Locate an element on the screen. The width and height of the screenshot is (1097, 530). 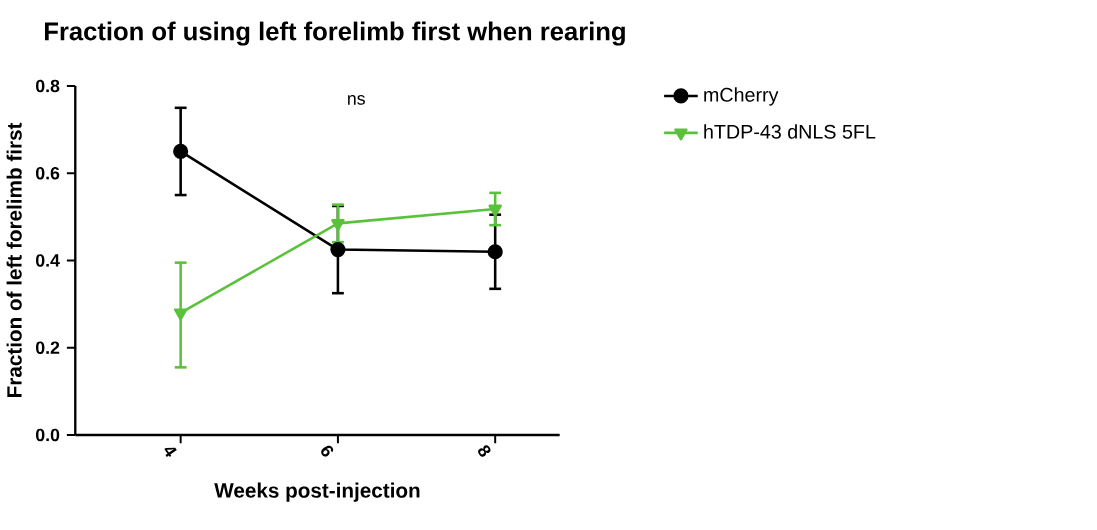
x-tick-label: 8 is located at coordinates (484, 451).